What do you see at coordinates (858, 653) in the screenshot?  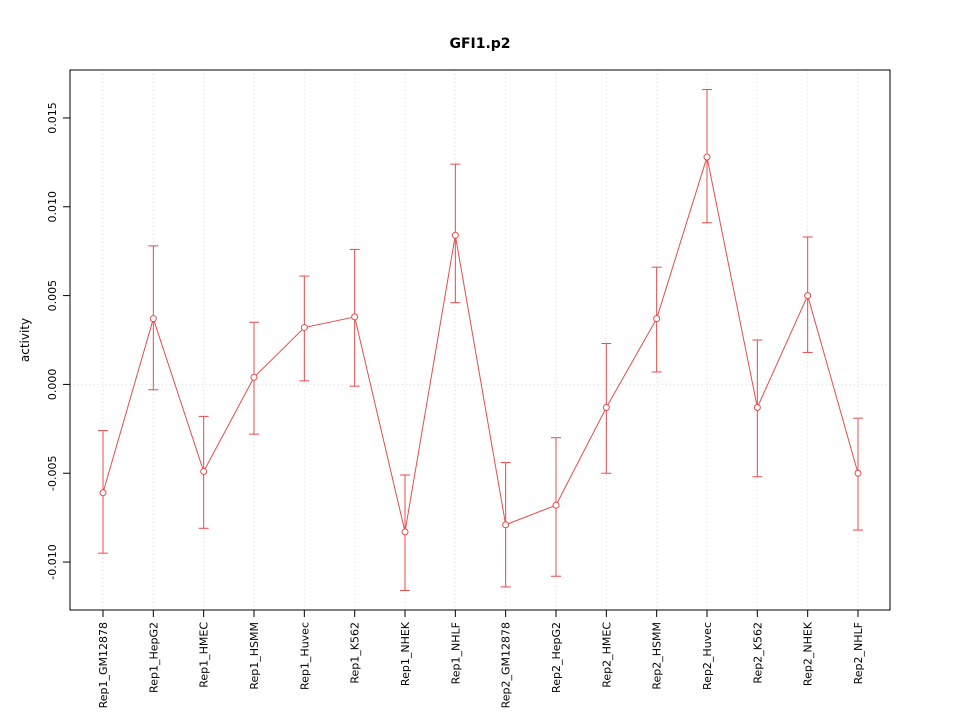 I see `x-tick-label: Rep2_NHLF` at bounding box center [858, 653].